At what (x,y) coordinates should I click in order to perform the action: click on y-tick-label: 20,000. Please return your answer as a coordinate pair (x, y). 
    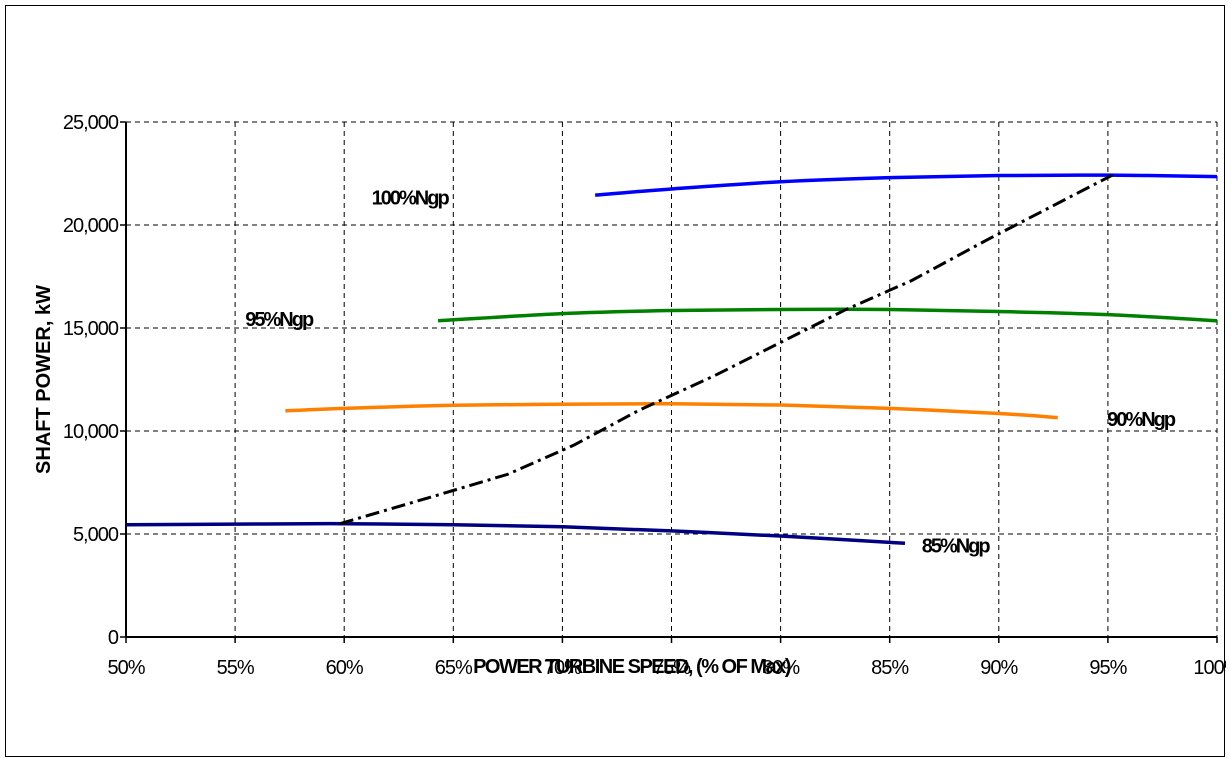
    Looking at the image, I should click on (91, 226).